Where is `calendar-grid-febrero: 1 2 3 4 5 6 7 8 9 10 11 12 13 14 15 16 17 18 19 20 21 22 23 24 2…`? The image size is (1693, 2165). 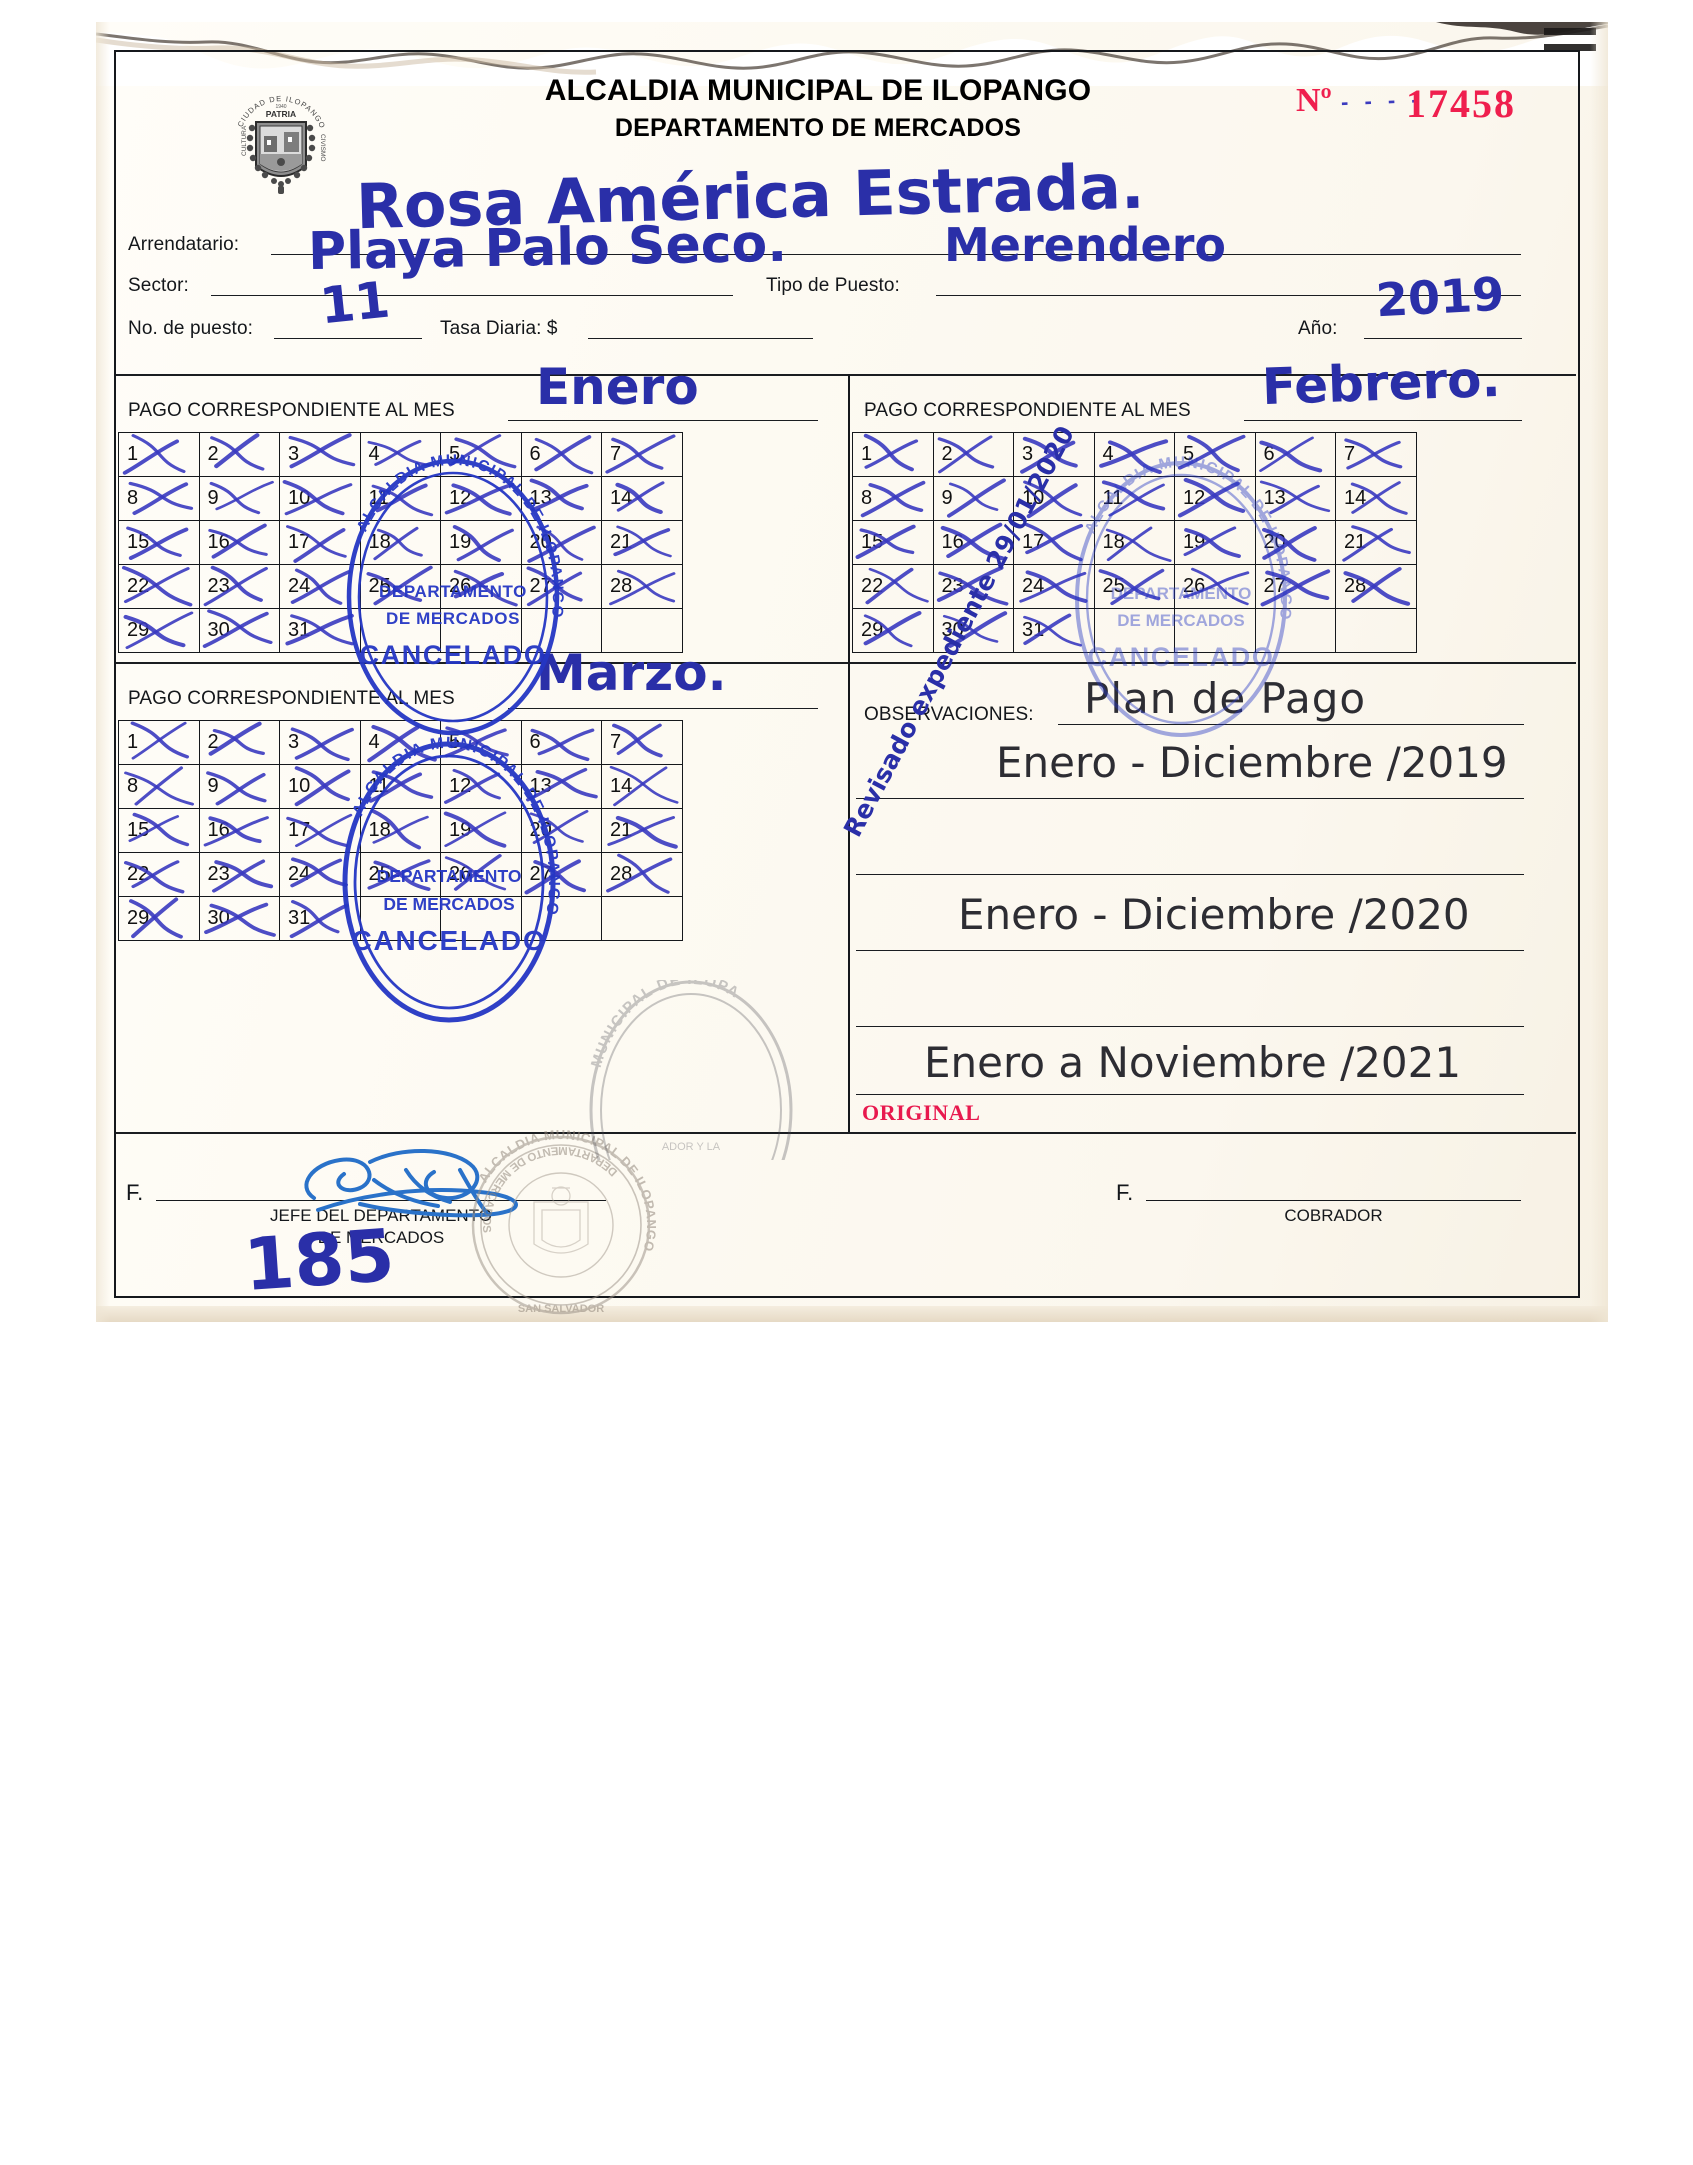 calendar-grid-febrero: 1 2 3 4 5 6 7 8 9 10 11 12 13 14 15 16 17 18 19 20 21 22 23 24 2… is located at coordinates (1134, 542).